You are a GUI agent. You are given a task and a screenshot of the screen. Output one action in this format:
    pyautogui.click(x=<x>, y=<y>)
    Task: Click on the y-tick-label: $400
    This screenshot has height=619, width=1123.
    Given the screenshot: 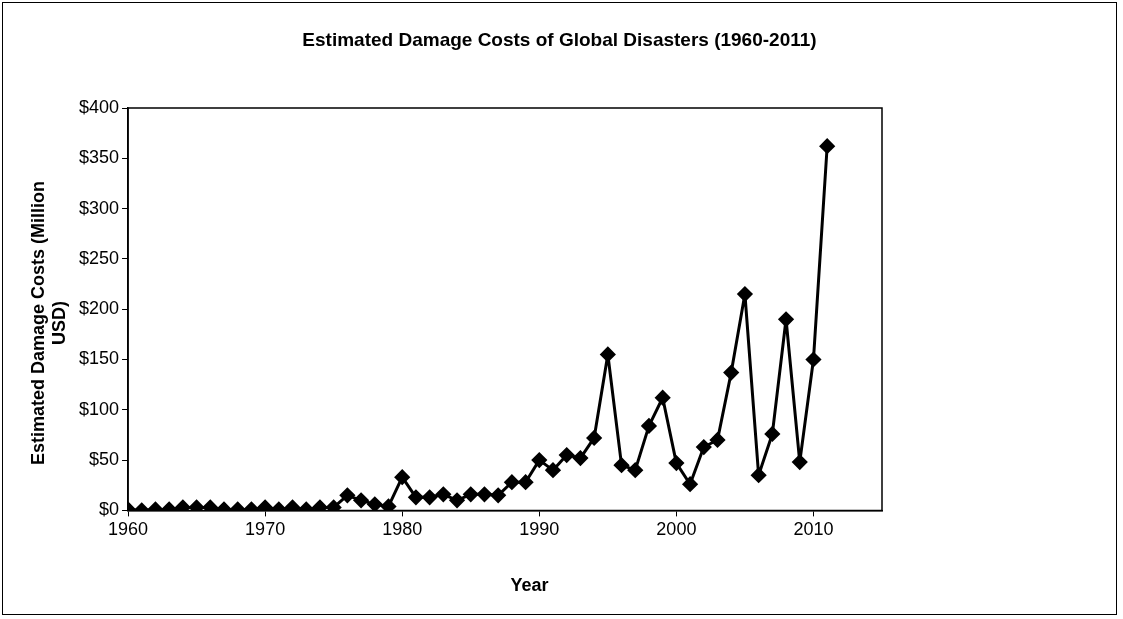 What is the action you would take?
    pyautogui.click(x=99, y=106)
    